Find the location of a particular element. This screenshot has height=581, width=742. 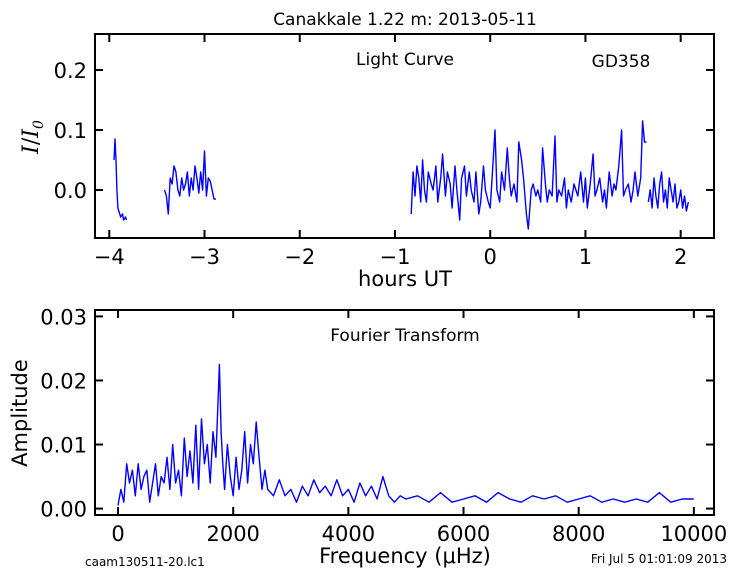

fourier-xtick-label: 6000 is located at coordinates (463, 534).